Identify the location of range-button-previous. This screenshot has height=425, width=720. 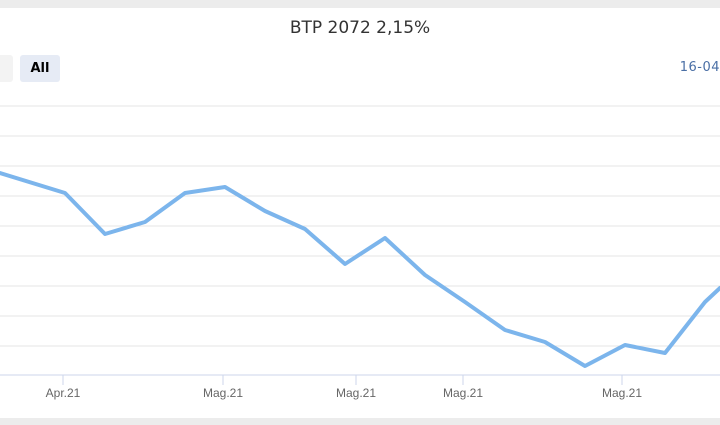
(6, 68).